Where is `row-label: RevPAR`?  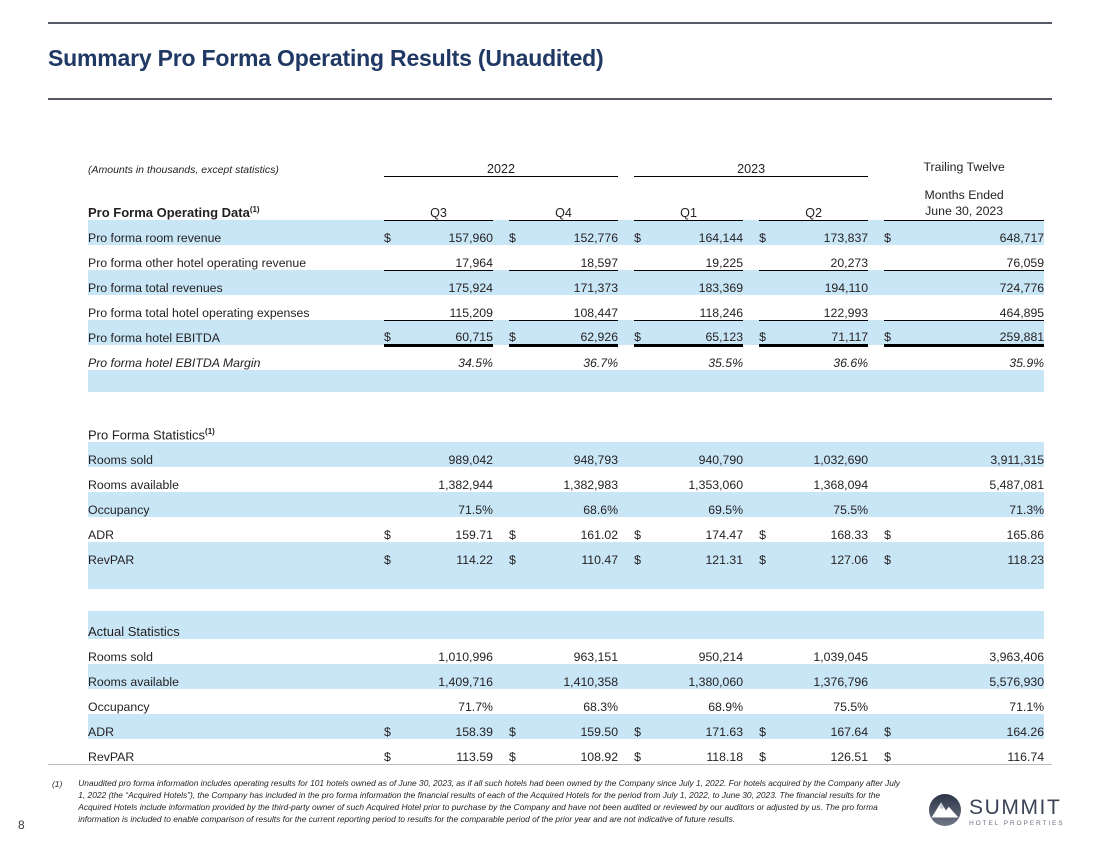 row-label: RevPAR is located at coordinates (236, 554).